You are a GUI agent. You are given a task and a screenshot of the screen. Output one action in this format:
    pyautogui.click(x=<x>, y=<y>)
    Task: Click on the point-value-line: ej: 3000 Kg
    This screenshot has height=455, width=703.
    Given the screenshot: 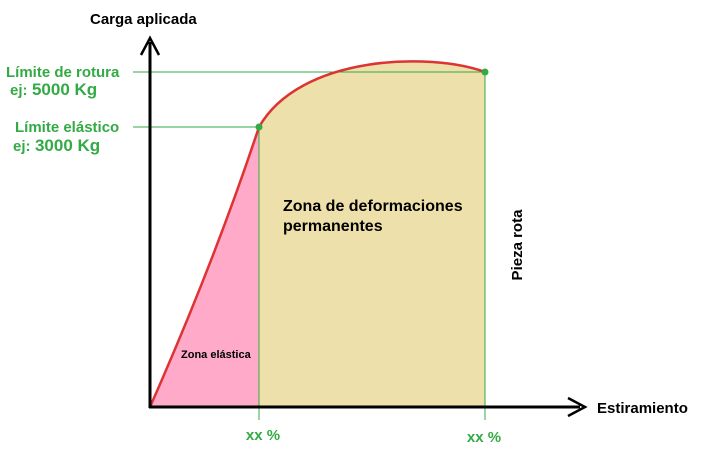 What is the action you would take?
    pyautogui.click(x=56, y=145)
    